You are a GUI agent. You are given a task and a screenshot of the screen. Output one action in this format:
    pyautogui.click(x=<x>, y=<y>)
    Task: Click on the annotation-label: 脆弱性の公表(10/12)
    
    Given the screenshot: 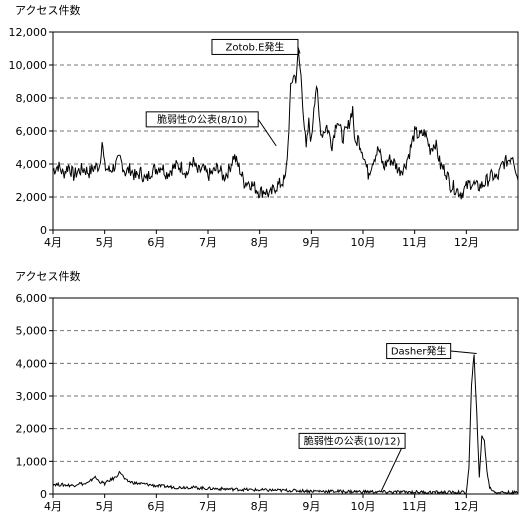 What is the action you would take?
    pyautogui.click(x=352, y=440)
    